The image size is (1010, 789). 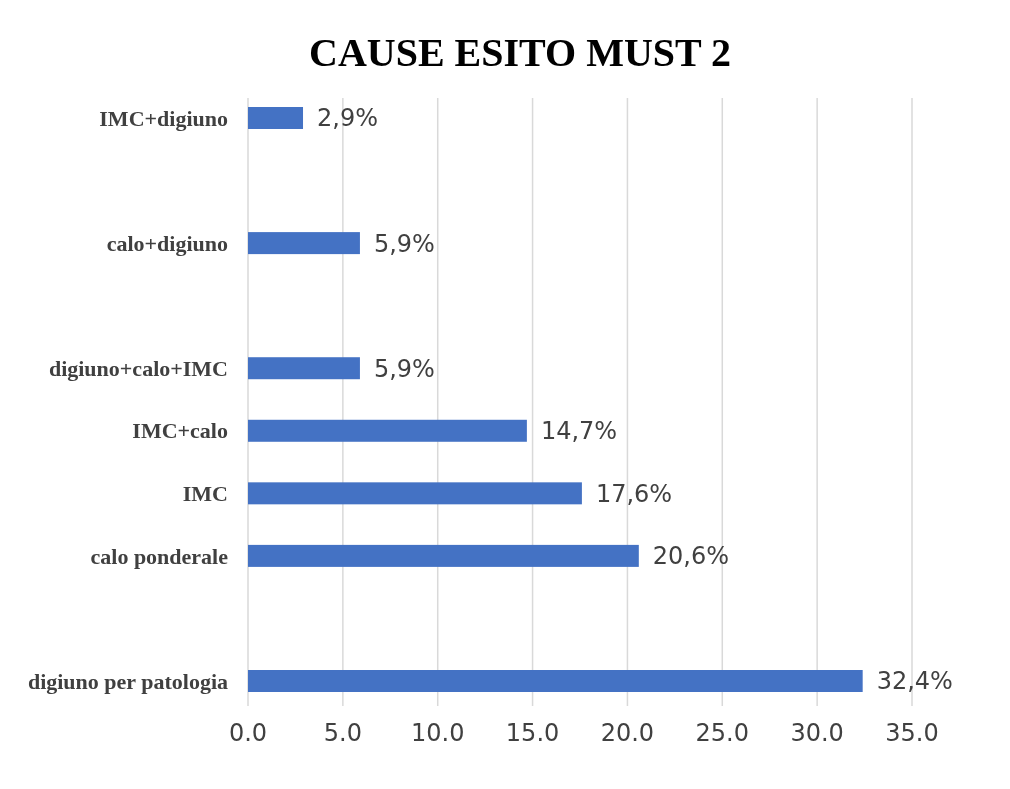 What do you see at coordinates (914, 681) in the screenshot?
I see `data-label: 32,4%` at bounding box center [914, 681].